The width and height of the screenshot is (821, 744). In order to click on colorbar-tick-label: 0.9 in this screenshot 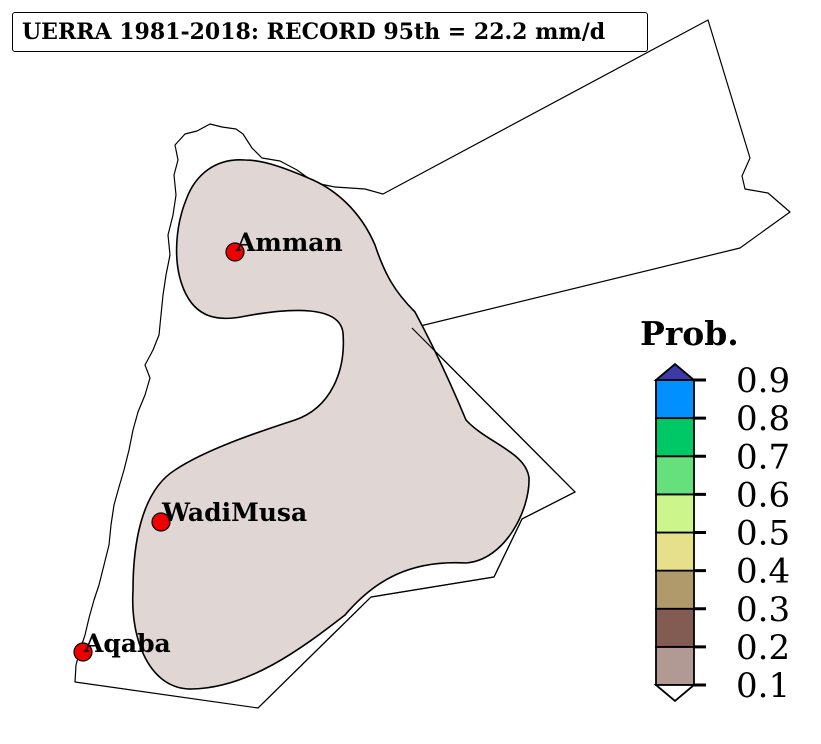, I will do `click(763, 381)`.